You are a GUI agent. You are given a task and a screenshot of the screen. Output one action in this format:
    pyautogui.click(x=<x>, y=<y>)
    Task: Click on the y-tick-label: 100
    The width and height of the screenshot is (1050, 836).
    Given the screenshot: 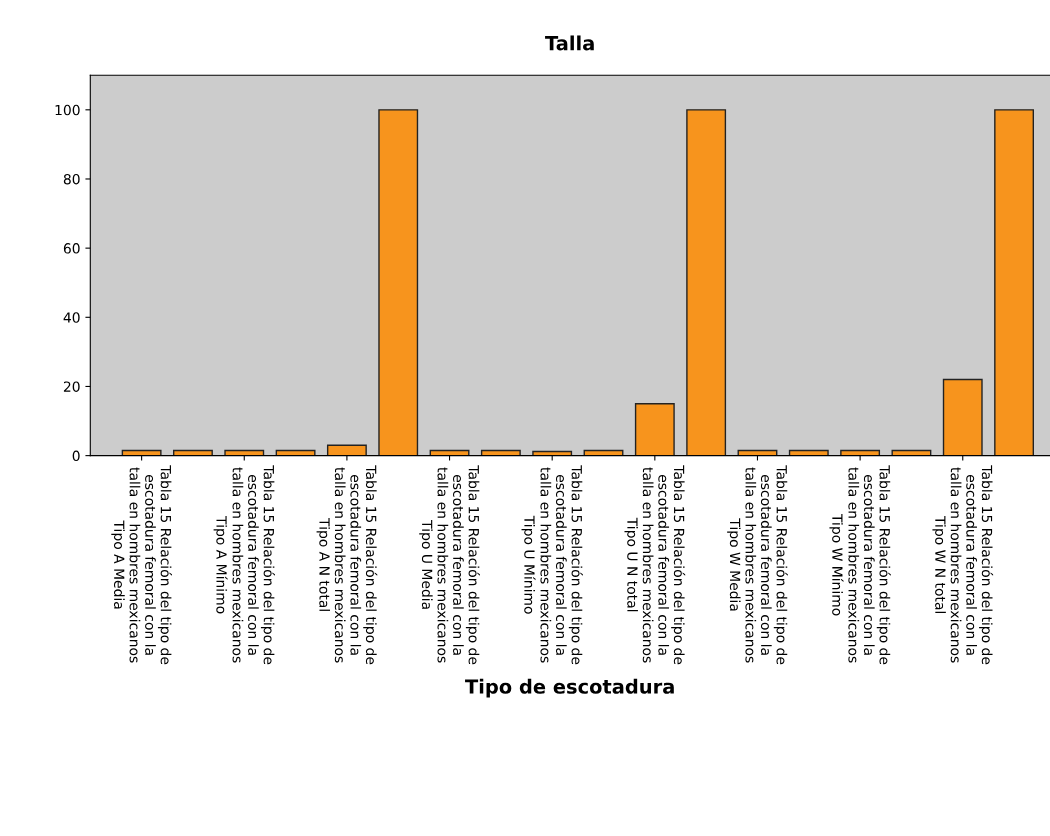 What is the action you would take?
    pyautogui.click(x=67, y=110)
    